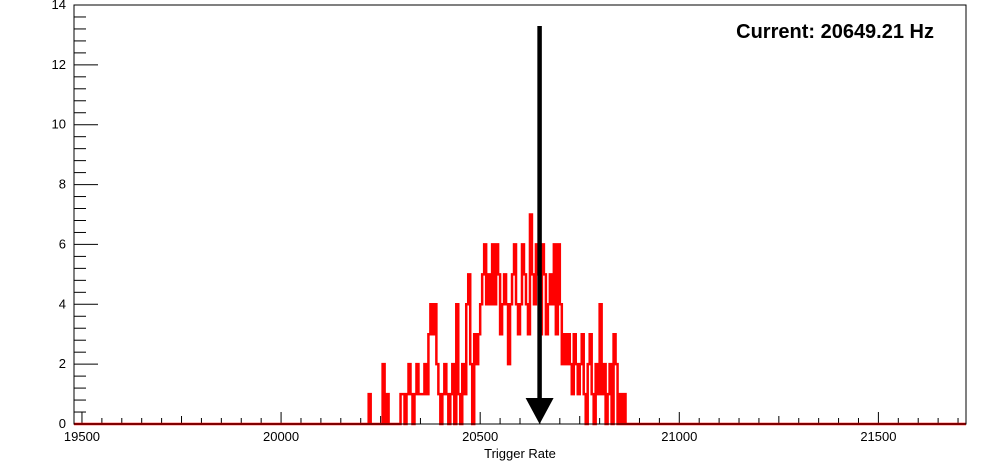 This screenshot has height=472, width=996. I want to click on current-rate-label: Current: 20649.21 Hz, so click(835, 32).